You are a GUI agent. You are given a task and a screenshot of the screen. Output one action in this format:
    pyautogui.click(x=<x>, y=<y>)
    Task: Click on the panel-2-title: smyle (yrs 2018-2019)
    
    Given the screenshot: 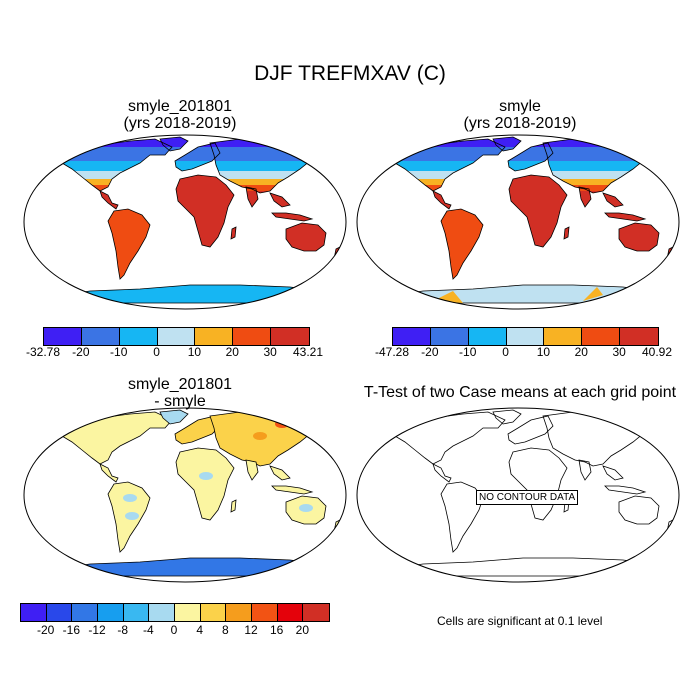 What is the action you would take?
    pyautogui.click(x=520, y=115)
    